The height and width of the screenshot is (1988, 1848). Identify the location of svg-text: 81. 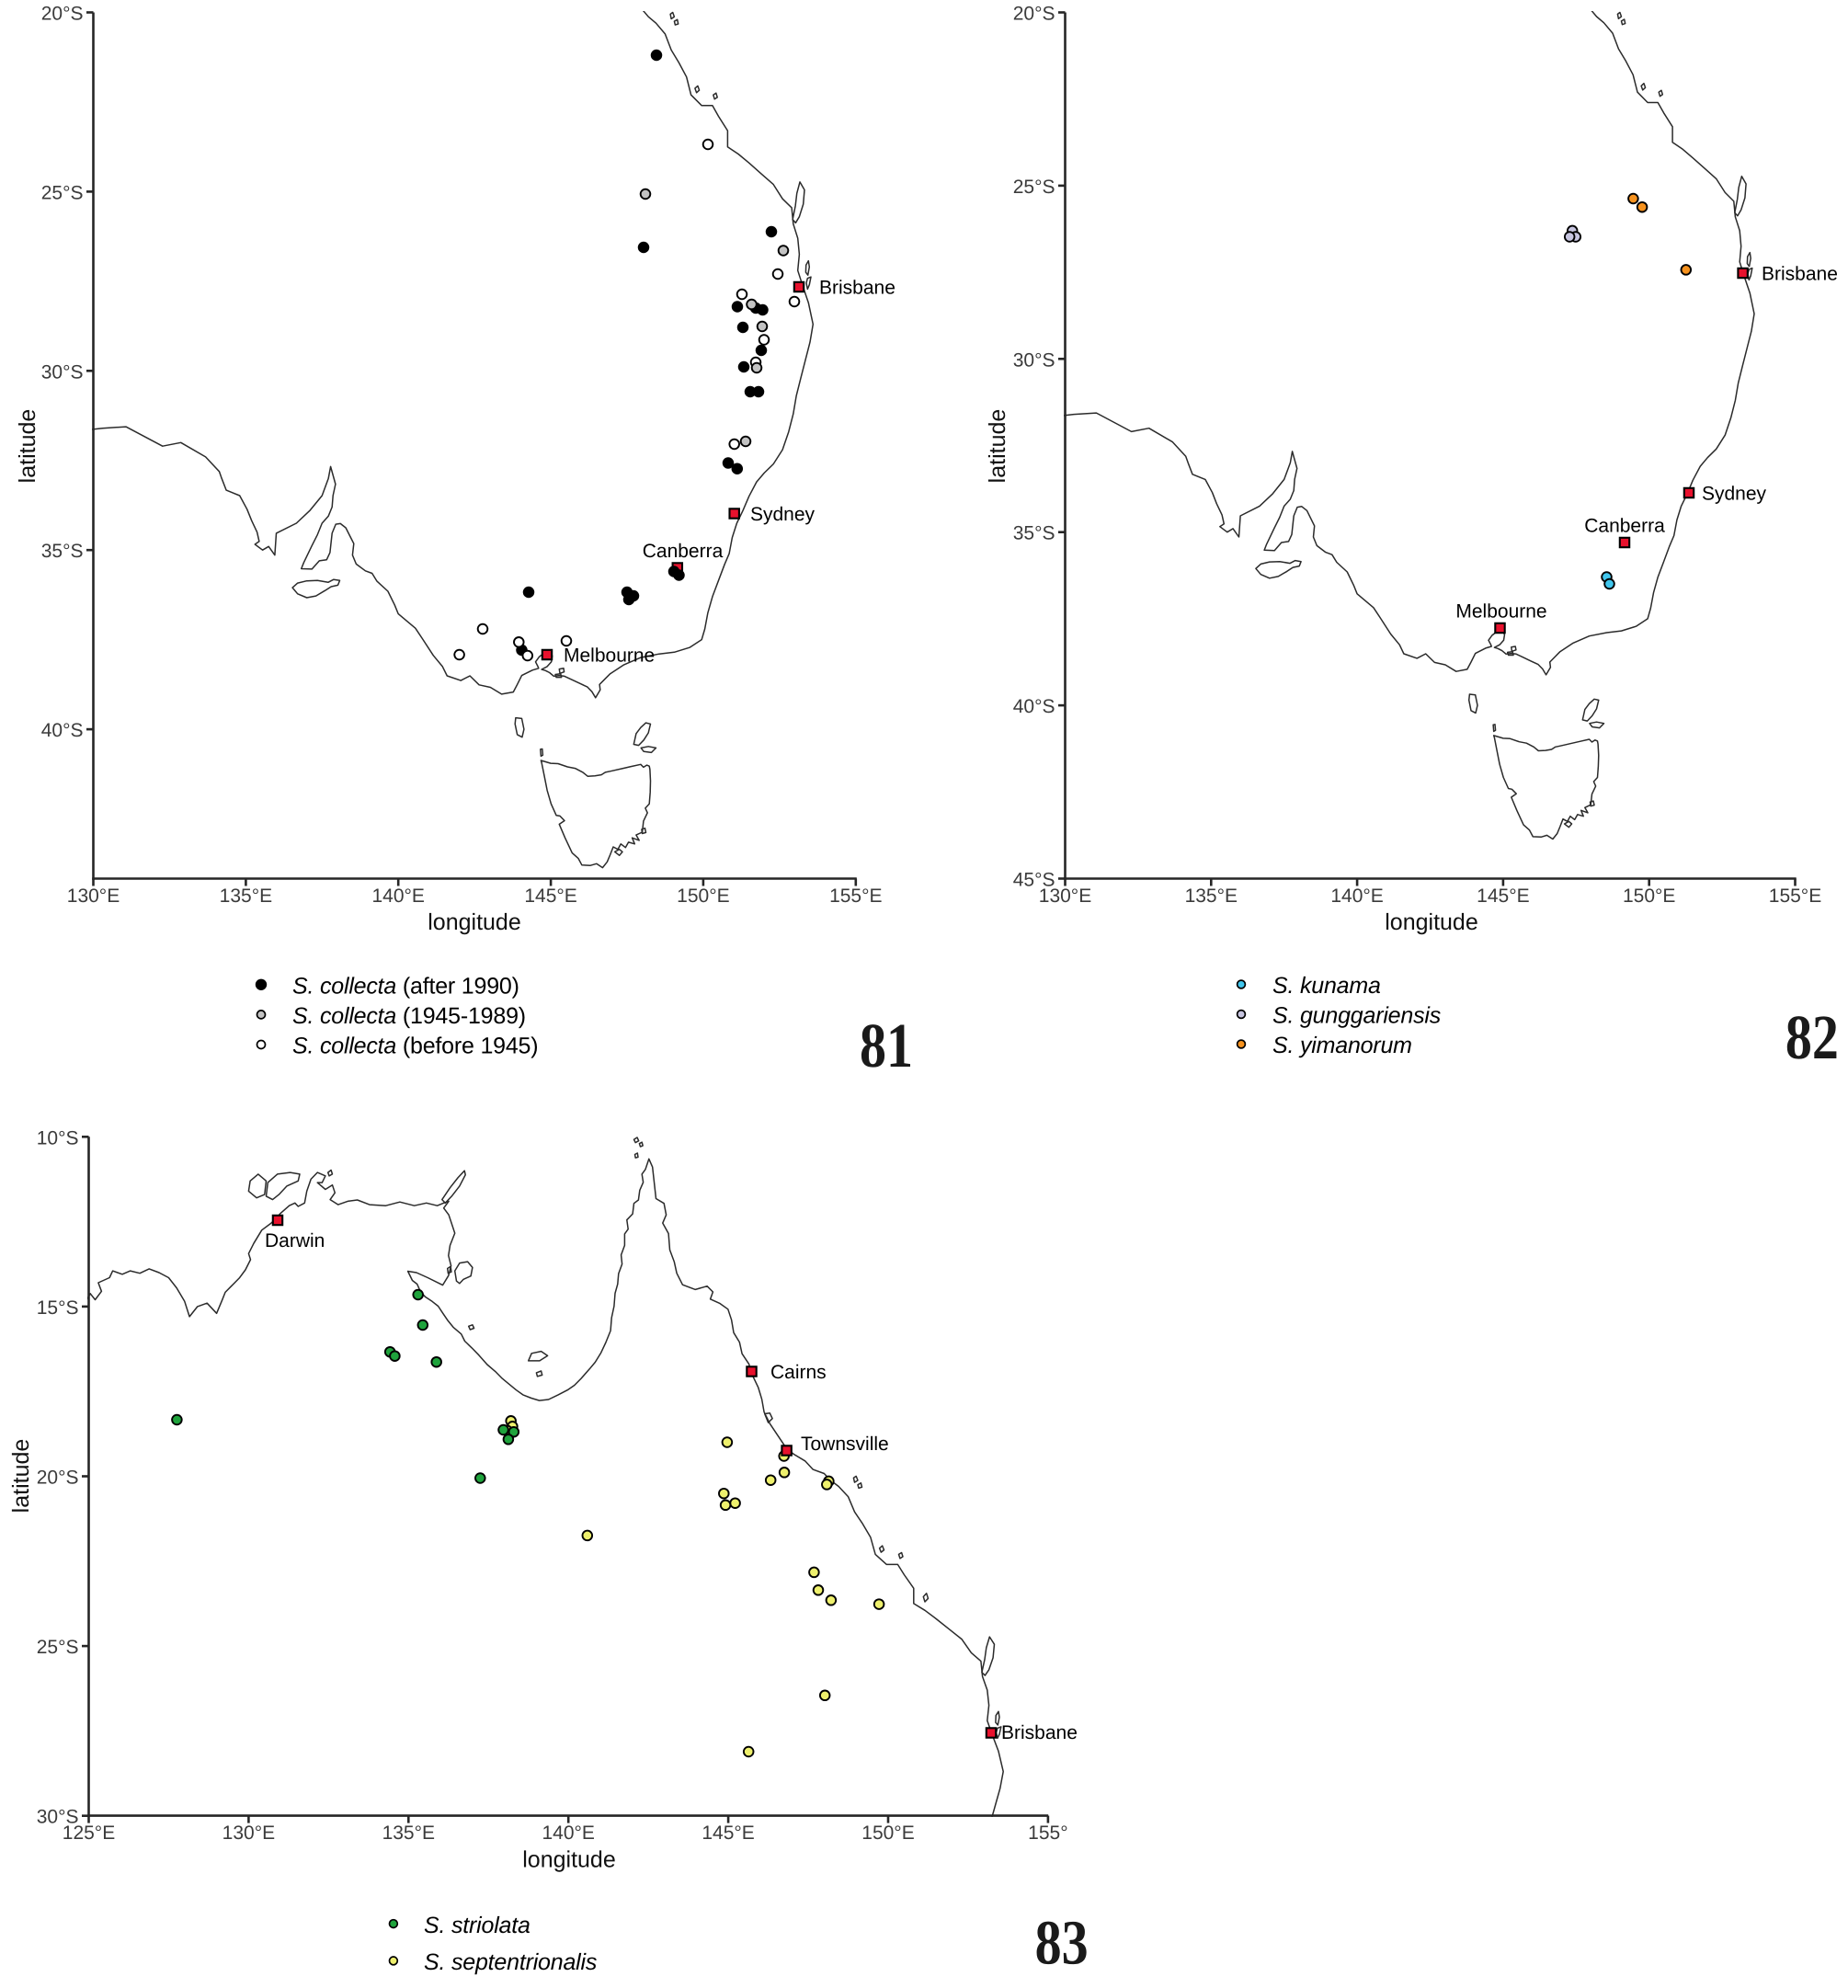
(886, 1045).